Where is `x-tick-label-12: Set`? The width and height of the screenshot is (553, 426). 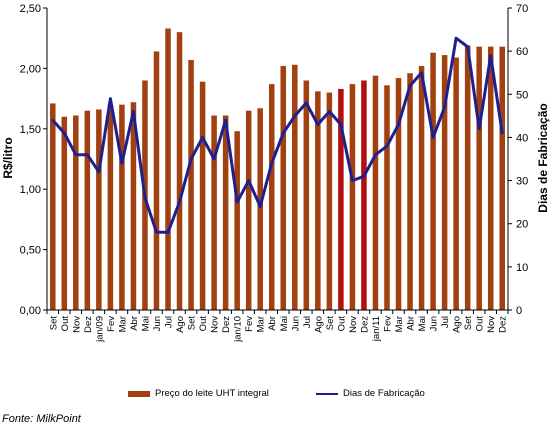 x-tick-label-12: Set is located at coordinates (192, 323).